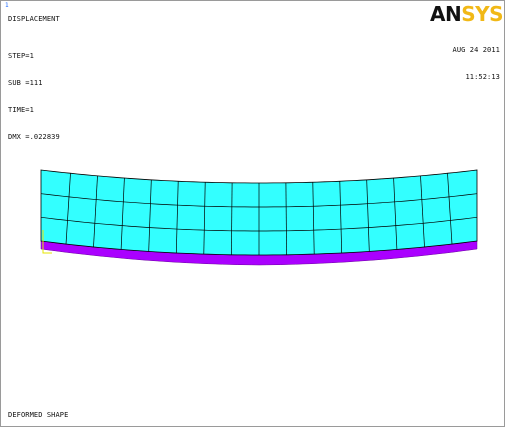 Image resolution: width=505 pixels, height=430 pixels. I want to click on result-info: STEP=1 SUB =111 TIME=1 DMX =.022839, so click(34, 97).